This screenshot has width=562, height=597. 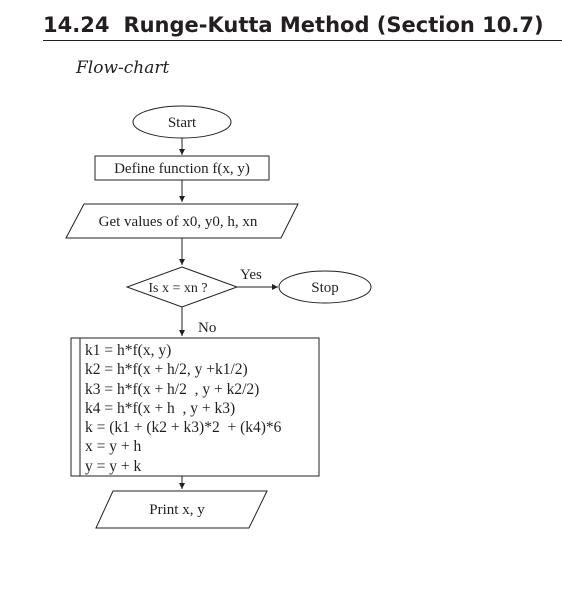 I want to click on define-function-box, so click(x=182, y=168).